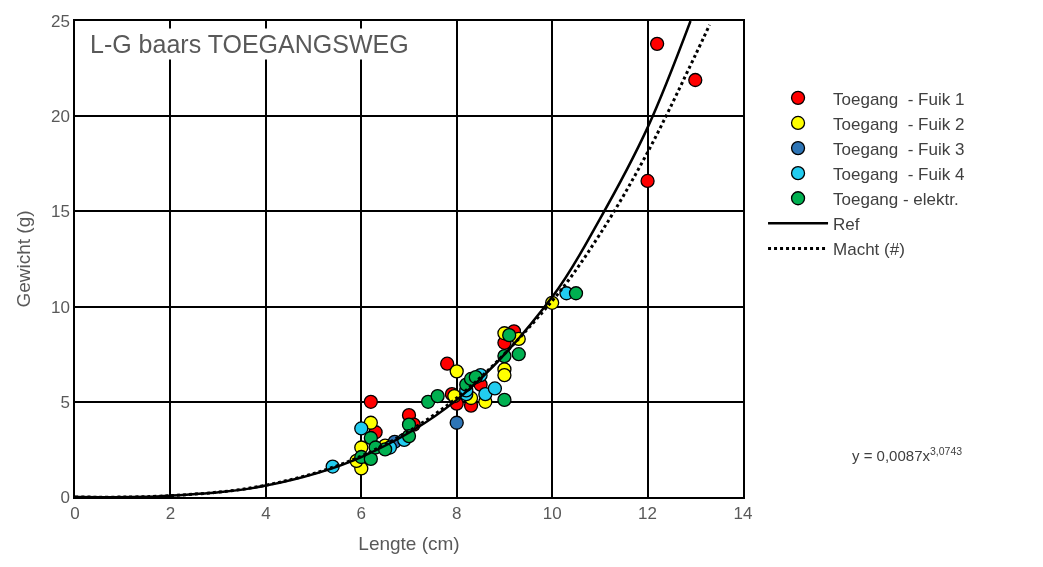  I want to click on x-tick-label: 8, so click(456, 514).